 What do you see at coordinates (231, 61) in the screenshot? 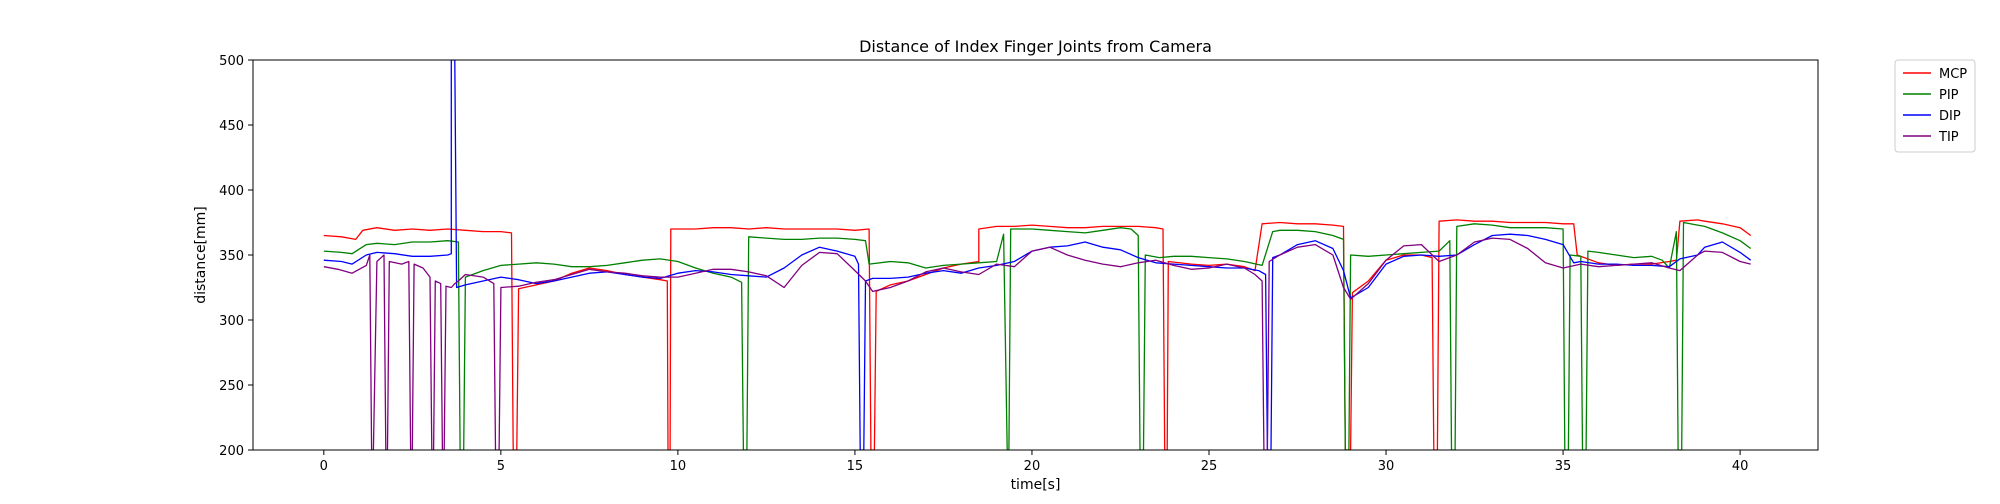
I see `y-tick-label: 500` at bounding box center [231, 61].